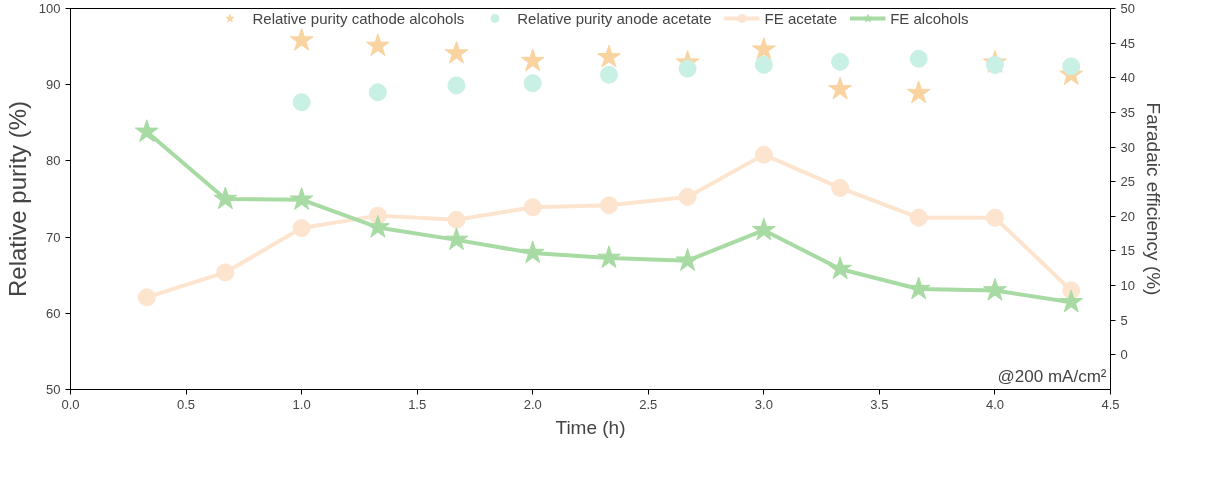 The image size is (1206, 503). I want to click on y-axis-title: Relative purity (%), so click(17, 199).